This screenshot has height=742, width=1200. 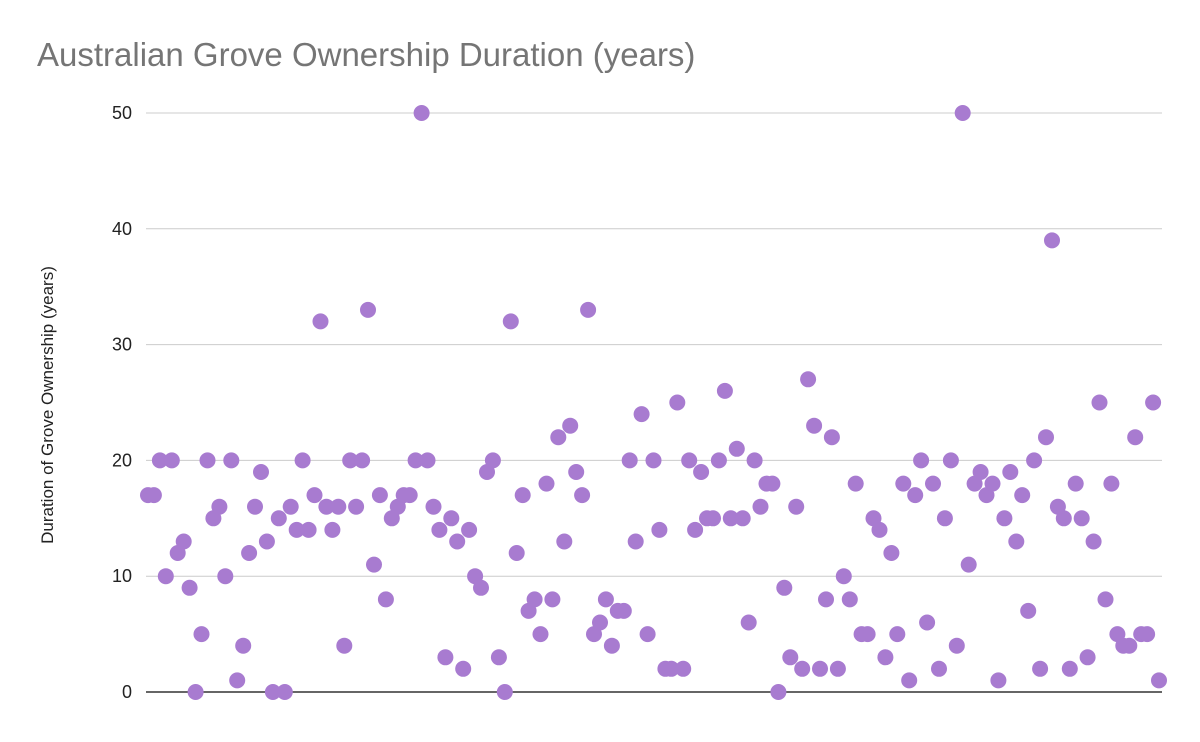 I want to click on y-tick-label: 0, so click(x=127, y=692).